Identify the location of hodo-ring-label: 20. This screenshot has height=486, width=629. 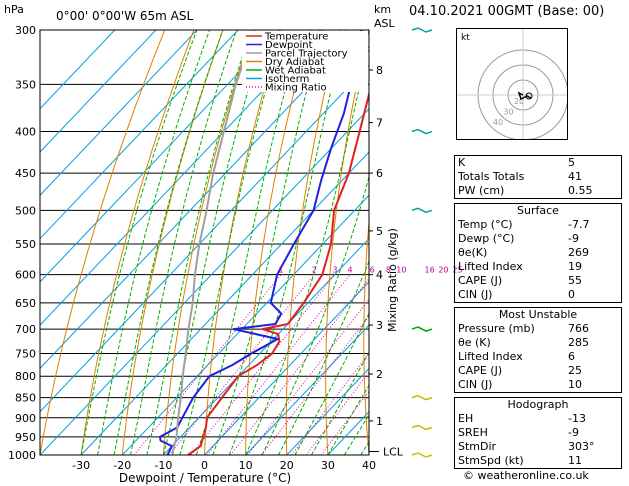
(519, 101).